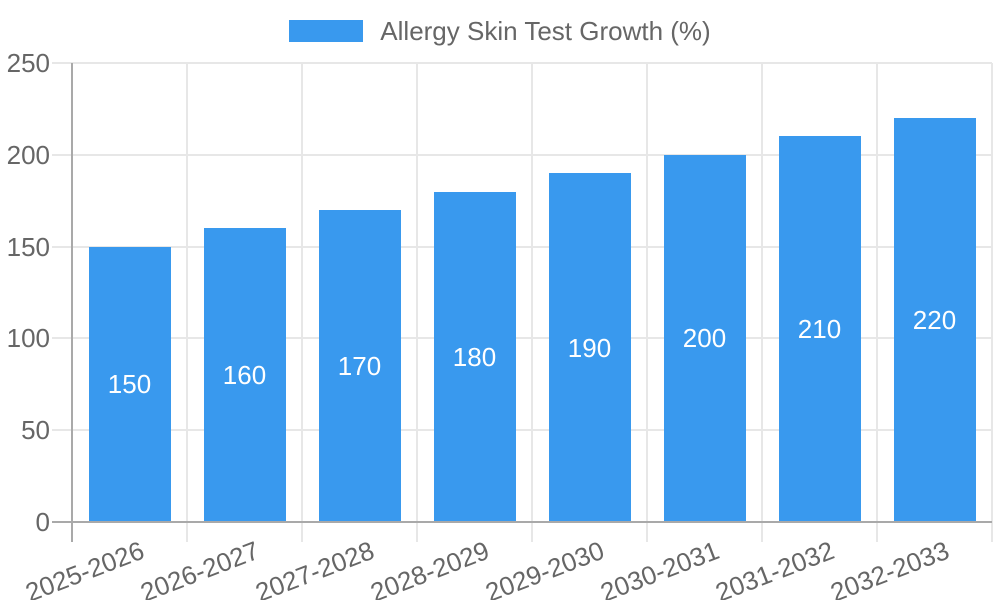  I want to click on bar-value-label: 200, so click(704, 338).